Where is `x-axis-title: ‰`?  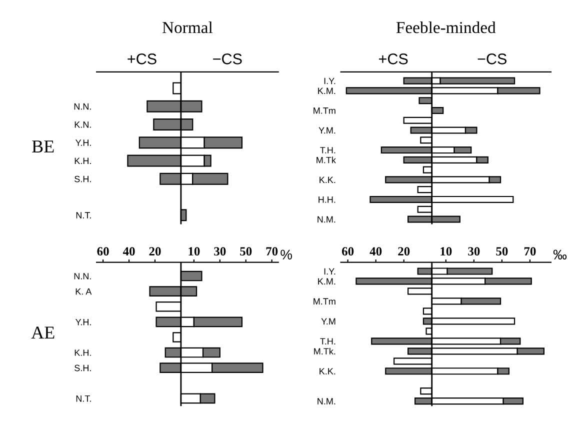 x-axis-title: ‰ is located at coordinates (560, 255).